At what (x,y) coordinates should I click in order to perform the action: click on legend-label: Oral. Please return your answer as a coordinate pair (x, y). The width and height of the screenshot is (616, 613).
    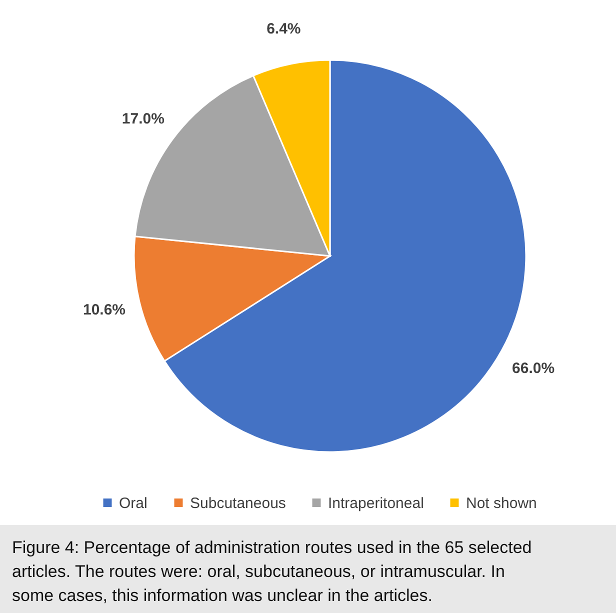
    Looking at the image, I should click on (133, 503).